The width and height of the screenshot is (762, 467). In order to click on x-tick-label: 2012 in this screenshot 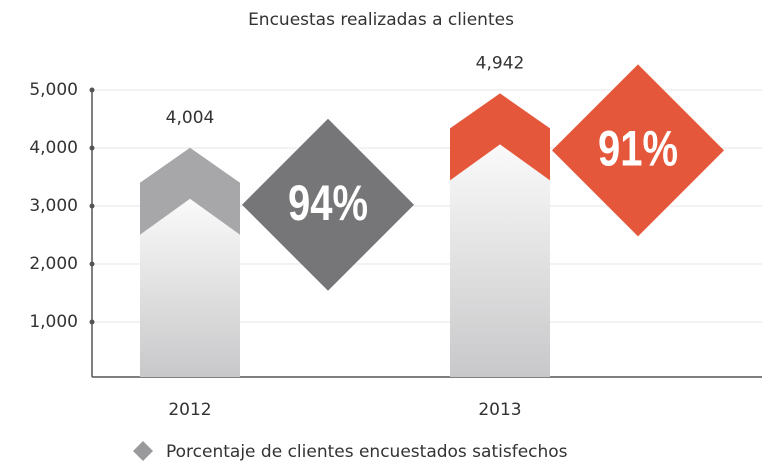, I will do `click(189, 410)`.